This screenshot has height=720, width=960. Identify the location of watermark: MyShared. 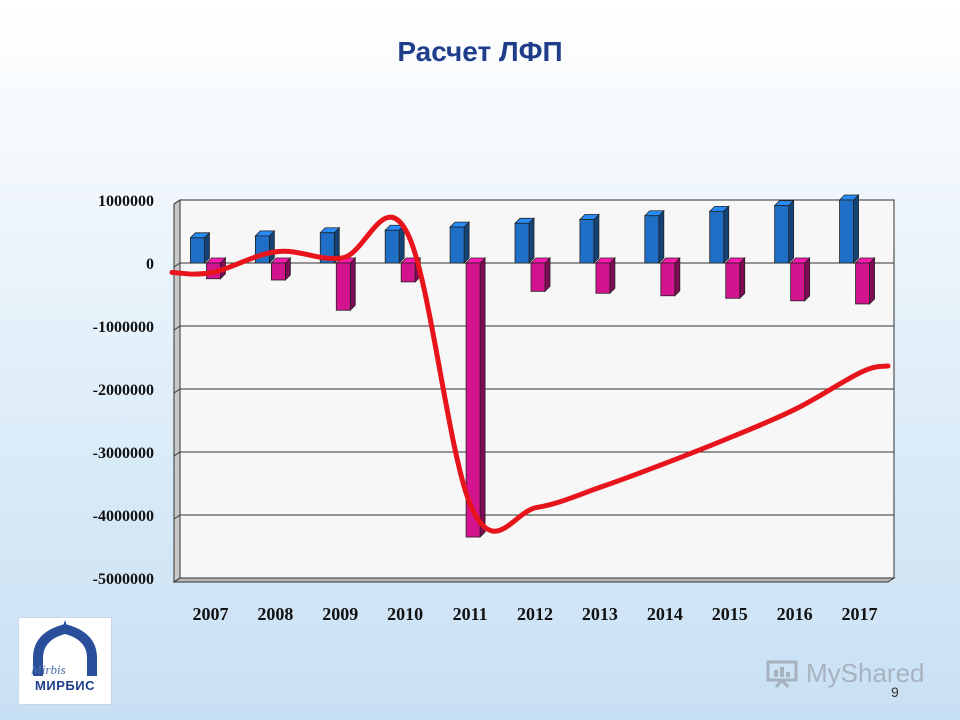
(845, 673).